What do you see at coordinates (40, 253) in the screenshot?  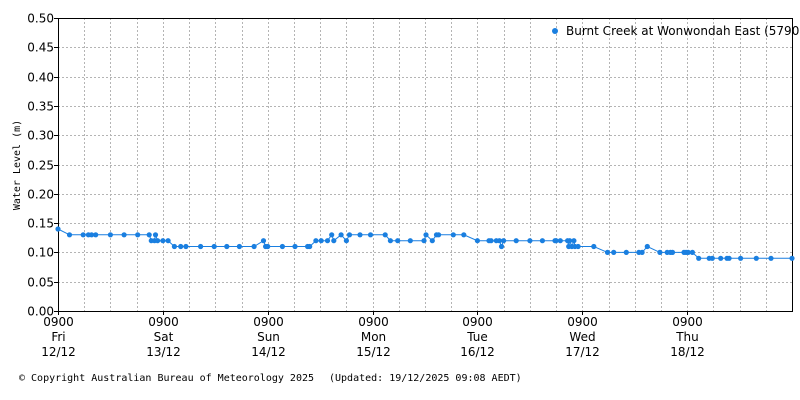 I see `y-tick-label: 0.10` at bounding box center [40, 253].